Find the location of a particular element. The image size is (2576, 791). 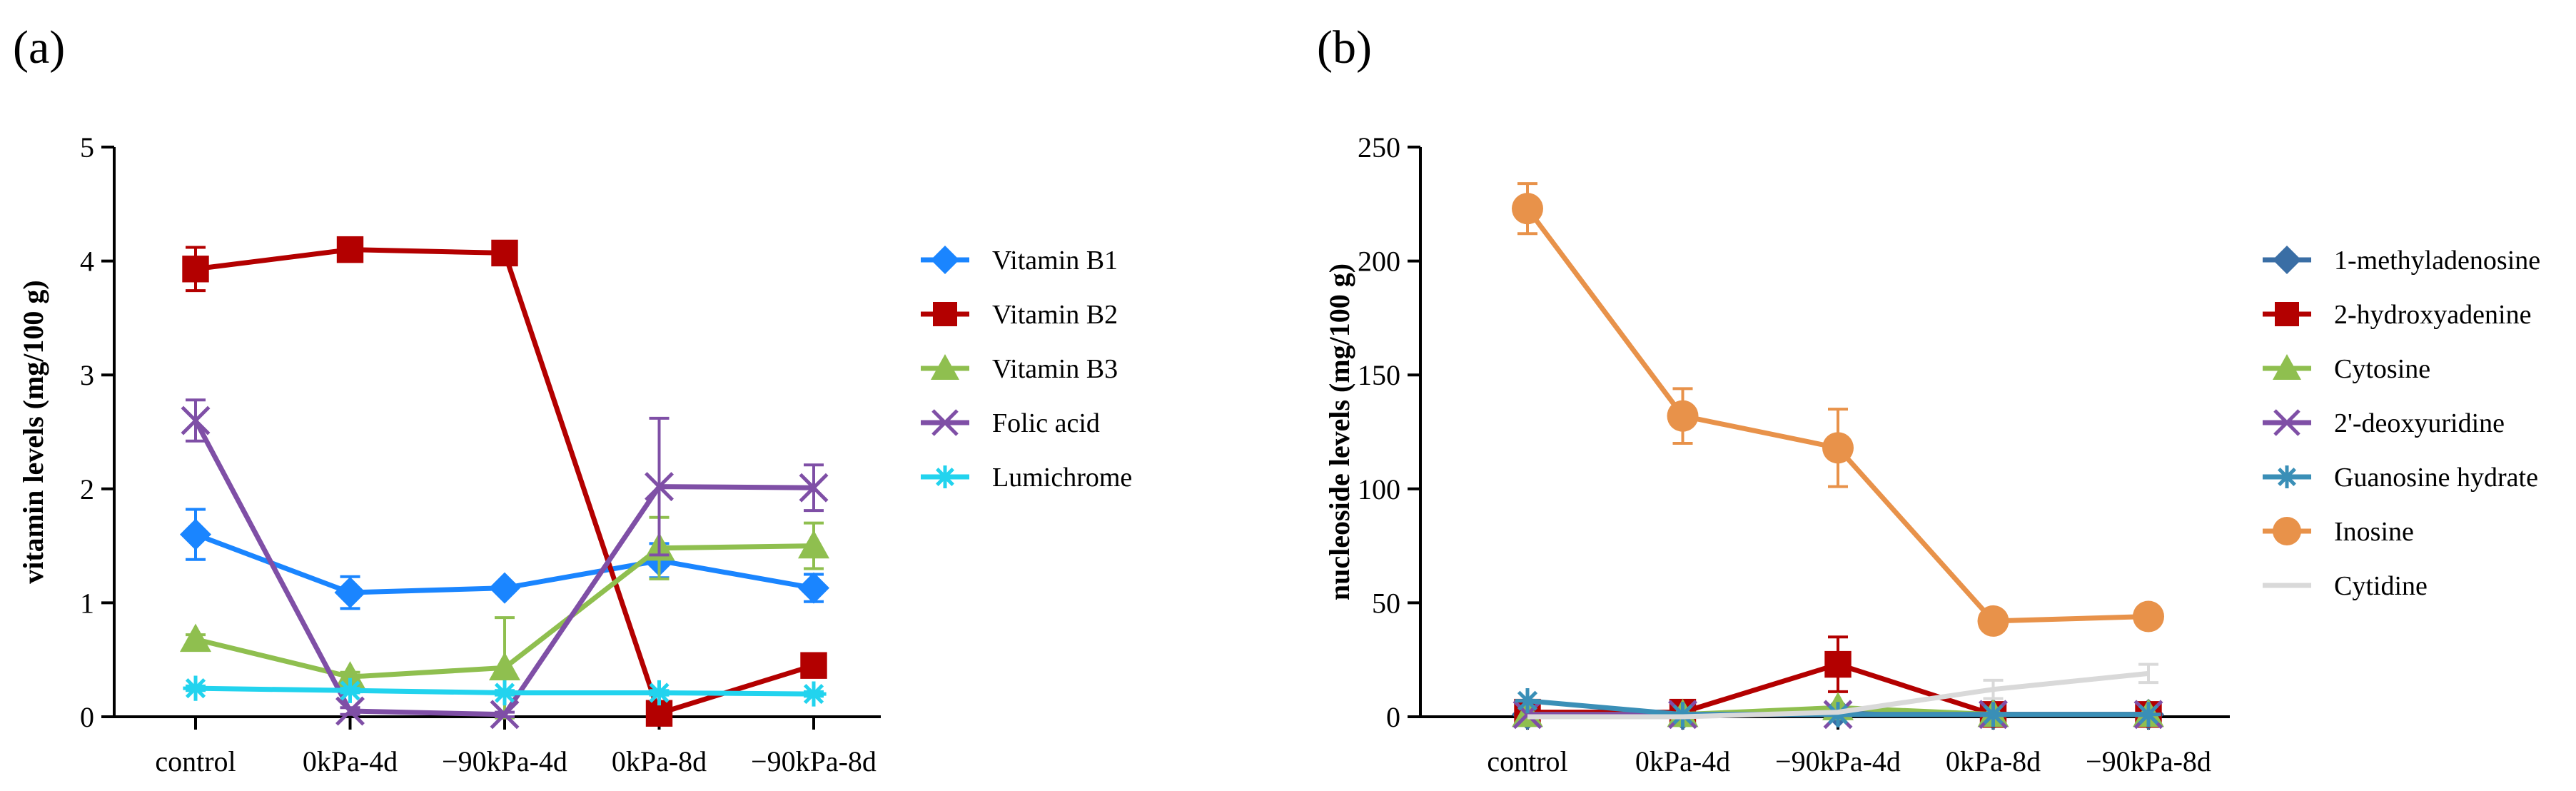

legend-item-vitamin-b3: Vitamin B3 is located at coordinates (1019, 369).